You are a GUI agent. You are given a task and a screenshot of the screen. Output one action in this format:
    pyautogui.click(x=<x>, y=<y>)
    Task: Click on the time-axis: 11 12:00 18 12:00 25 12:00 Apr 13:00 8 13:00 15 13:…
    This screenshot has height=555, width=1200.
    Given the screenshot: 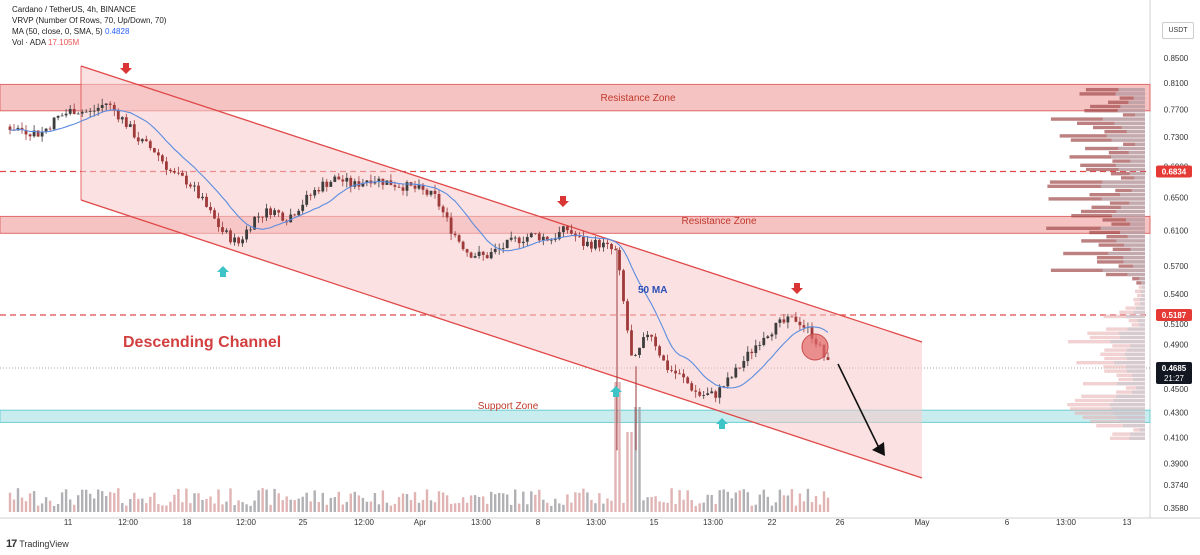 What is the action you would take?
    pyautogui.click(x=598, y=522)
    